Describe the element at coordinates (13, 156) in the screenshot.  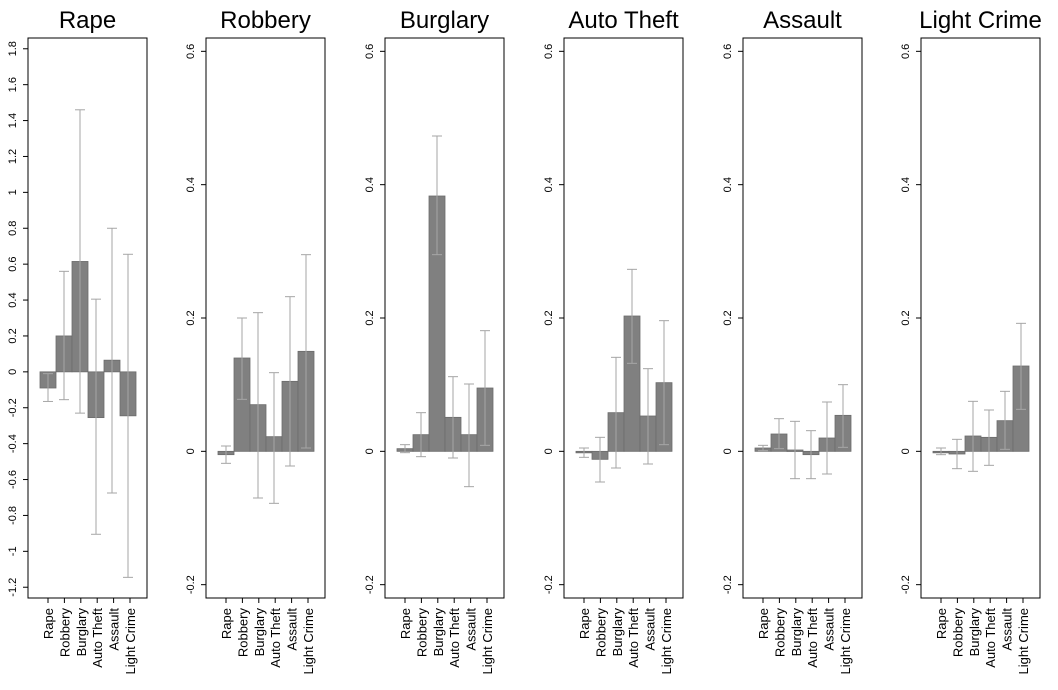
I see `y-tick-label: 1.2` at that location.